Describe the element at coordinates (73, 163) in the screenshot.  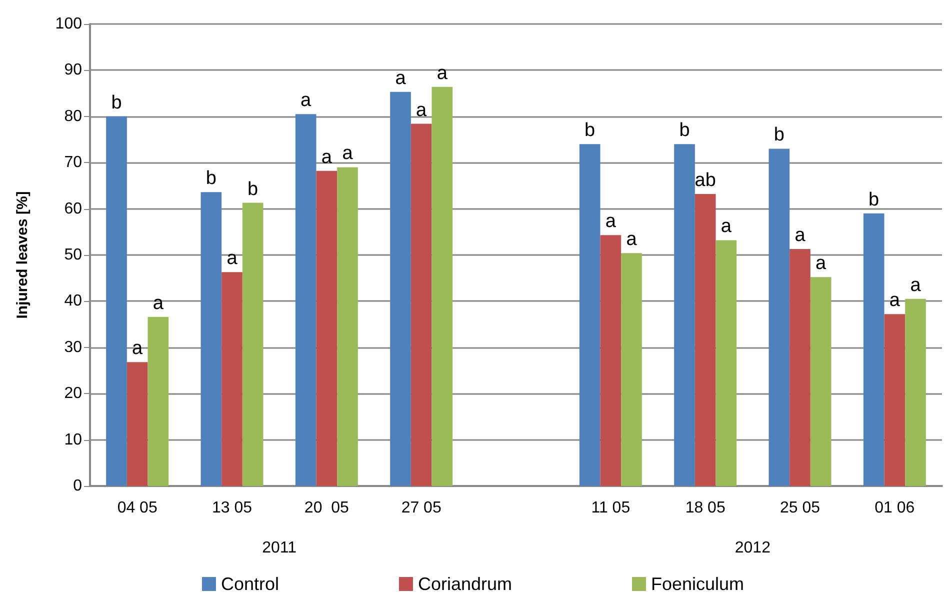
I see `y-tick-label: 70` at that location.